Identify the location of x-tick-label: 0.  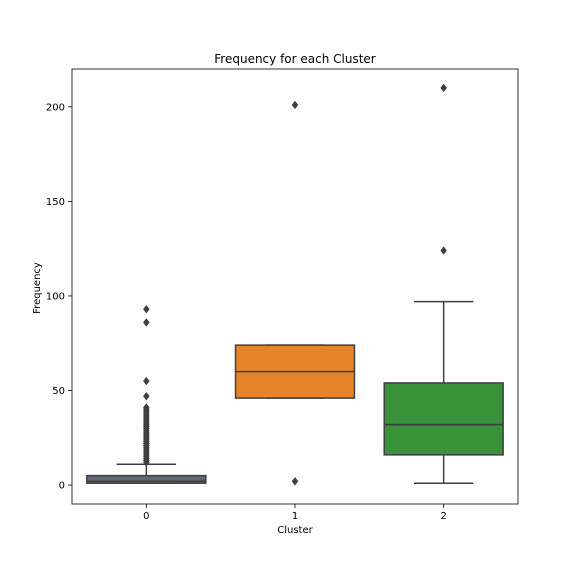
(146, 516).